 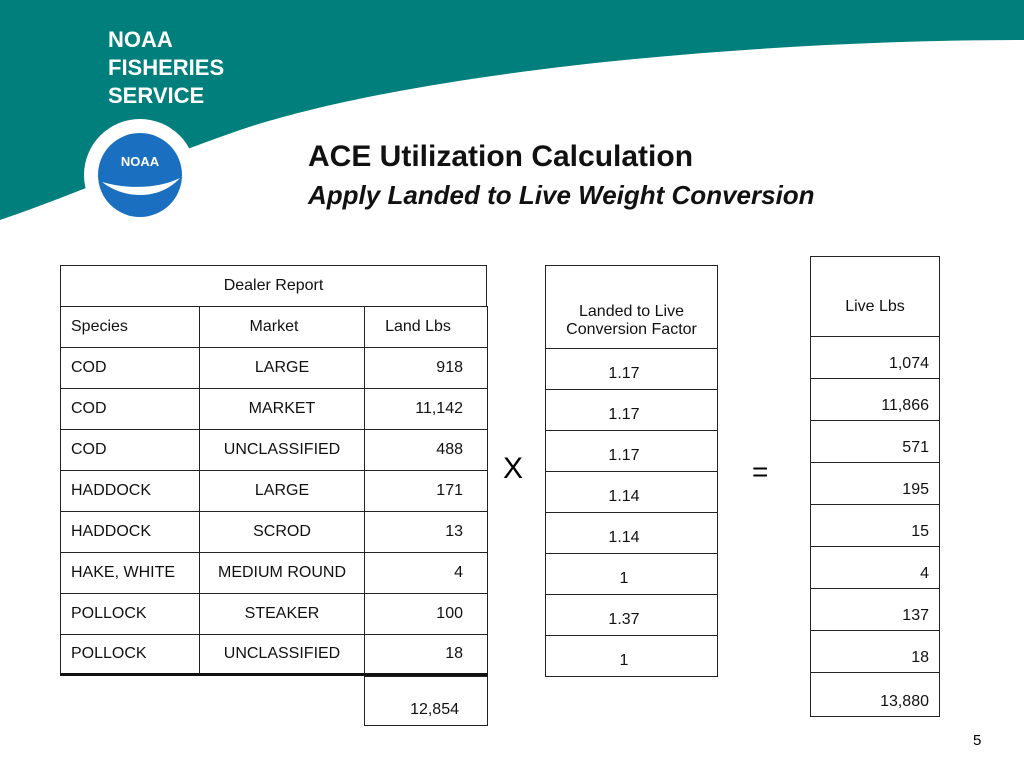 What do you see at coordinates (561, 195) in the screenshot?
I see `subtitle: Apply Landed to Live Weight Conversion` at bounding box center [561, 195].